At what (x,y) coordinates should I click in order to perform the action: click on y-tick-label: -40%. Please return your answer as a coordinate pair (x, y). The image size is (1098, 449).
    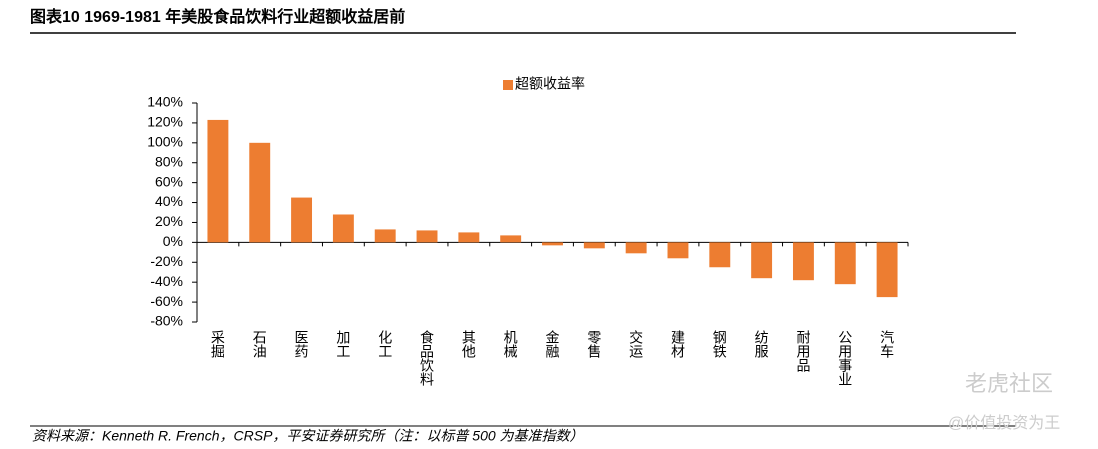
    Looking at the image, I should click on (166, 281).